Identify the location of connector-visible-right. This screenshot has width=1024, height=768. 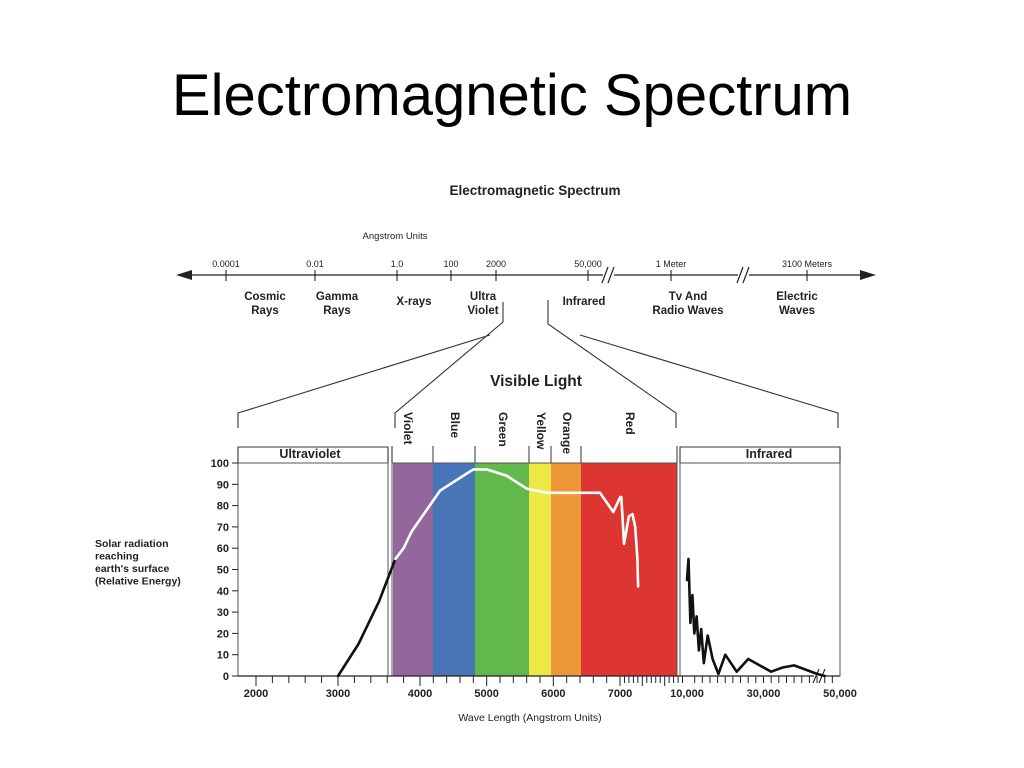
(612, 364).